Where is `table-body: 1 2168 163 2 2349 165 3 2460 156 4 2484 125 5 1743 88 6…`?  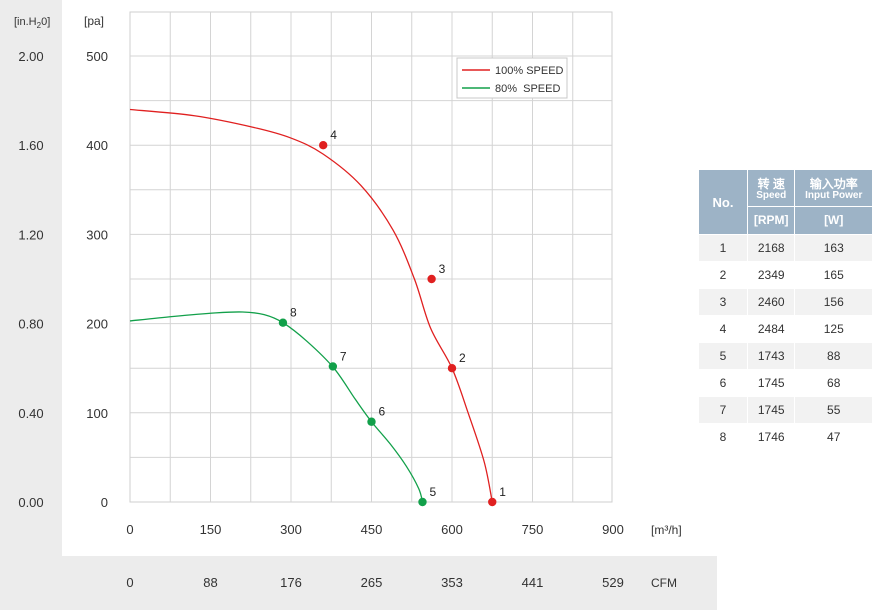 table-body: 1 2168 163 2 2349 165 3 2460 156 4 2484 125 5 1743 88 6… is located at coordinates (785, 342).